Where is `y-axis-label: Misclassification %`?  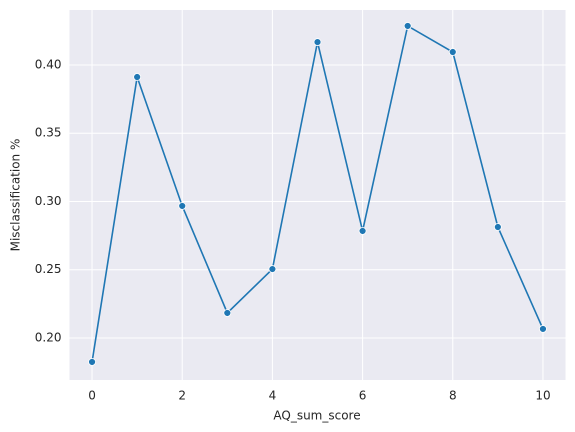 y-axis-label: Misclassification % is located at coordinates (16, 195).